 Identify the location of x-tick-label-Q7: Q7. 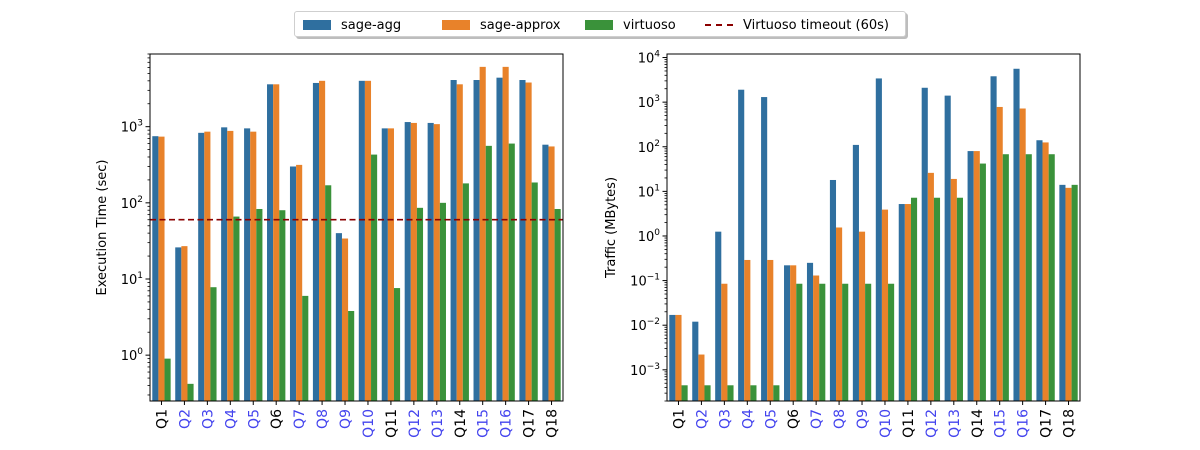
(817, 419).